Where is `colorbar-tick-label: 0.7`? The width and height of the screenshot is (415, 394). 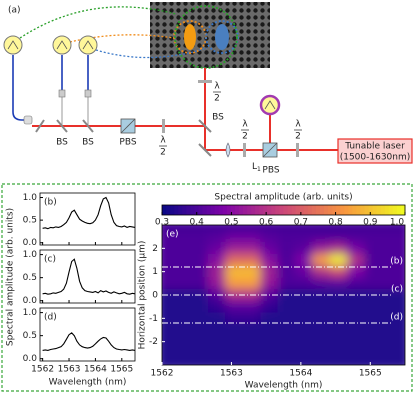 colorbar-tick-label: 0.7 is located at coordinates (301, 223).